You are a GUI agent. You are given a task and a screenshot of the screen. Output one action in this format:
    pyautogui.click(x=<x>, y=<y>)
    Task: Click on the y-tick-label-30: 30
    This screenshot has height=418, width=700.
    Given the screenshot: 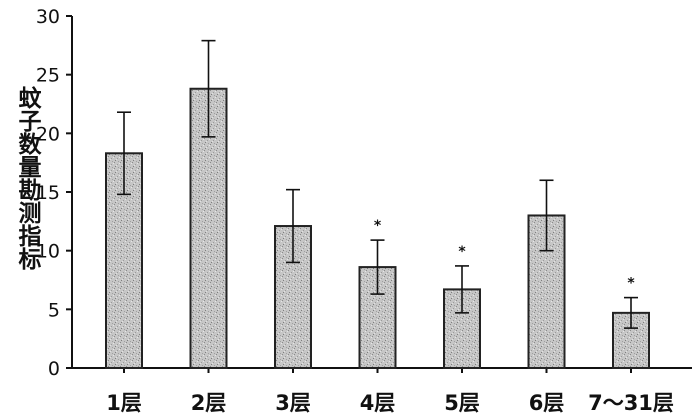 What is the action you would take?
    pyautogui.click(x=48, y=17)
    